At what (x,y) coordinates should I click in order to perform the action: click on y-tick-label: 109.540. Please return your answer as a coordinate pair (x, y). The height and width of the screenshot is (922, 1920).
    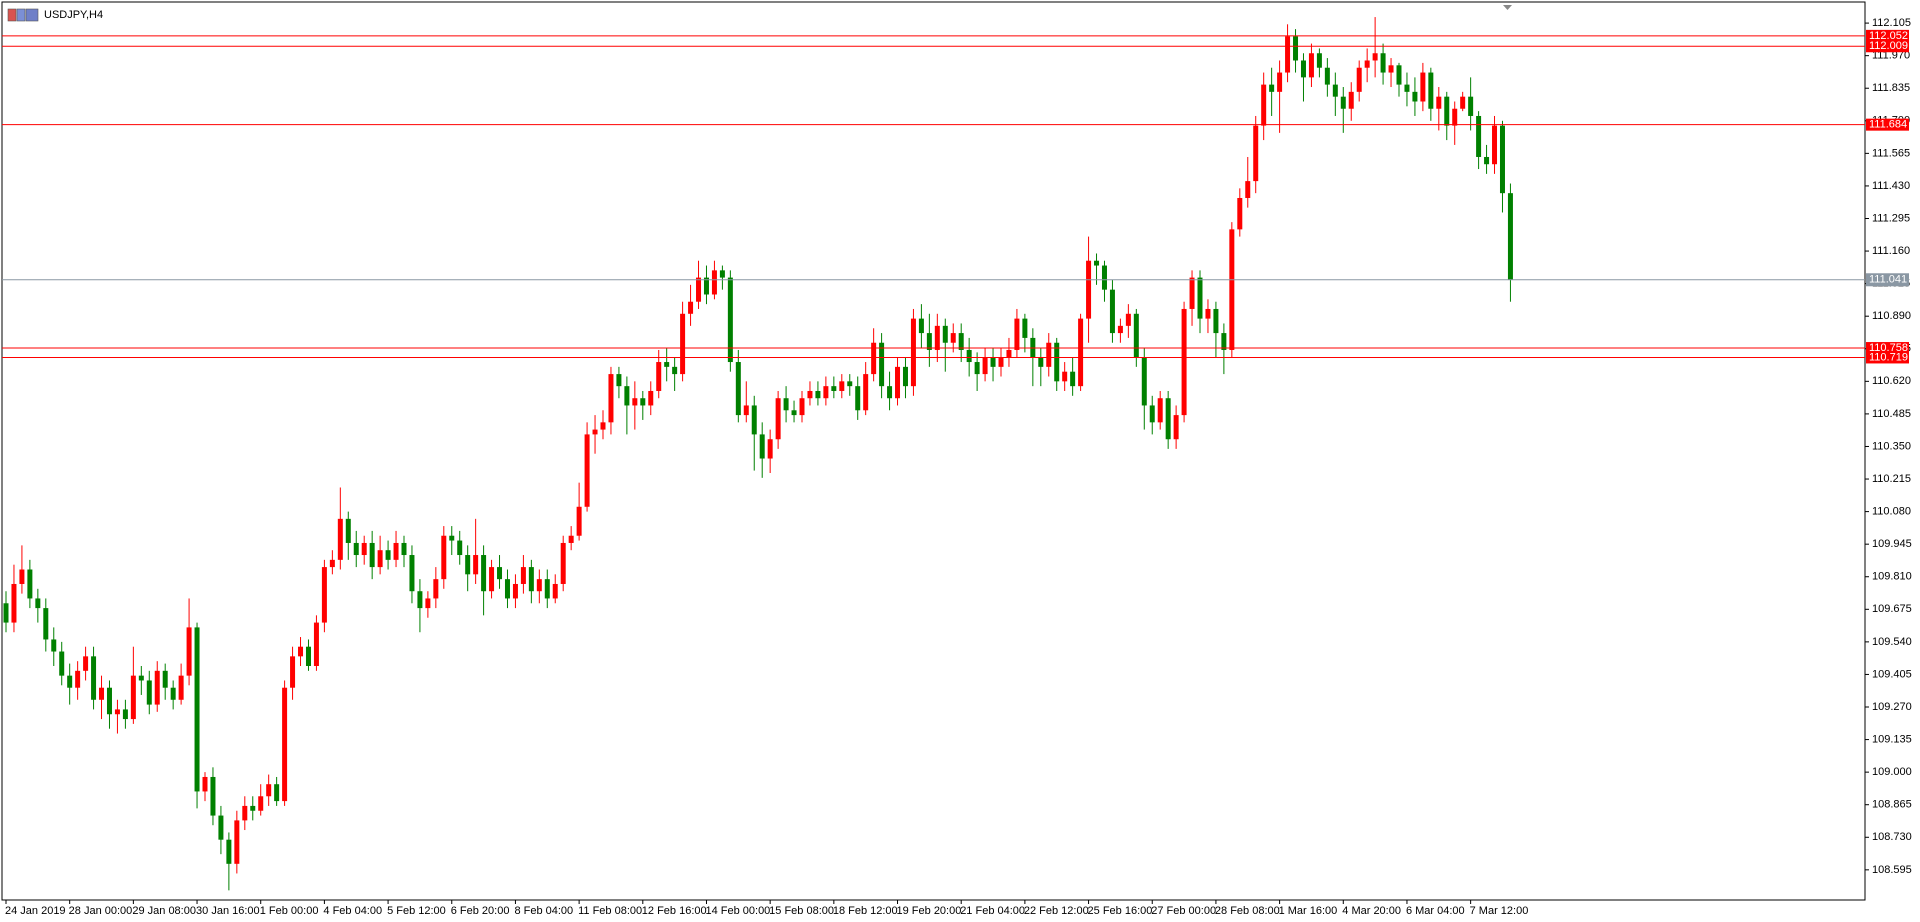
    Looking at the image, I should click on (1892, 642).